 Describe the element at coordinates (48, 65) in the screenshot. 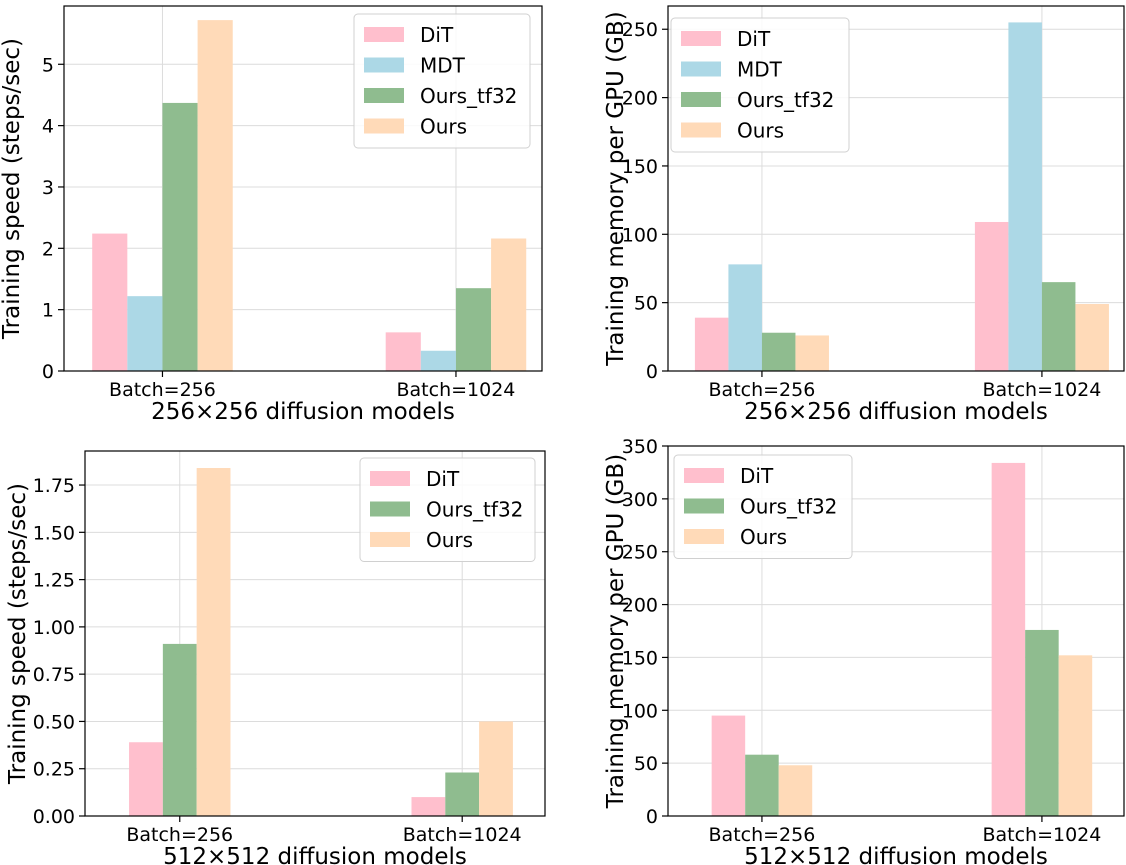

I see `y-tick-label: 5` at that location.